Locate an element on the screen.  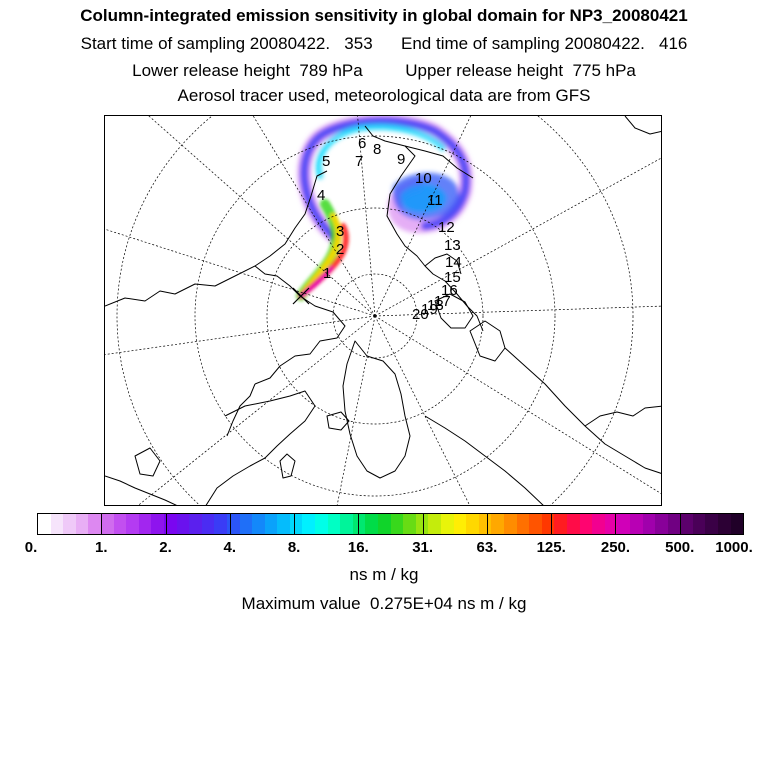
plume-core is located at coordinates (322, 250).